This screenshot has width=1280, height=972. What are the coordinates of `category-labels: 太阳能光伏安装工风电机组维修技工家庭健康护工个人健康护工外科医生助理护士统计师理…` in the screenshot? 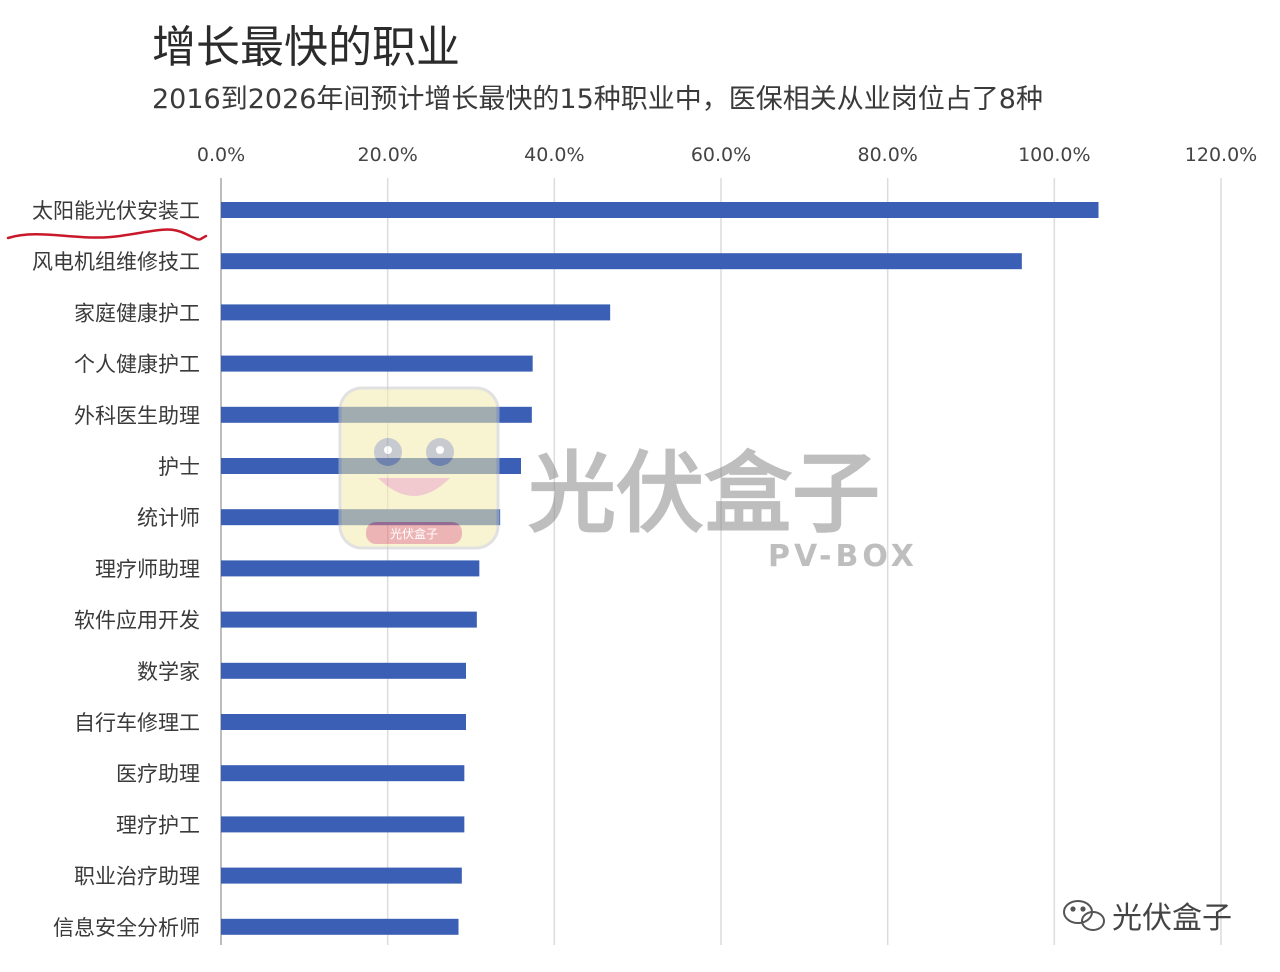 It's located at (116, 569).